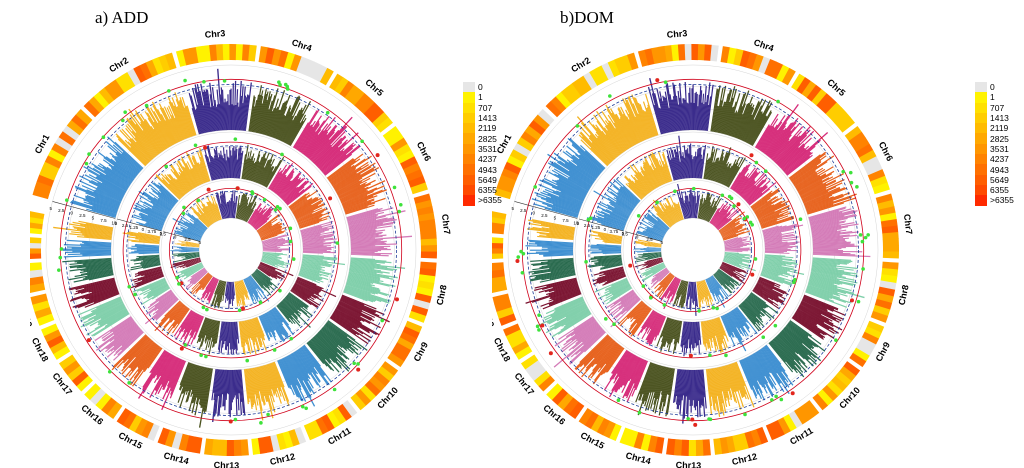 The image size is (1024, 468). I want to click on manhattan-track-Chr6, so click(271, 227).